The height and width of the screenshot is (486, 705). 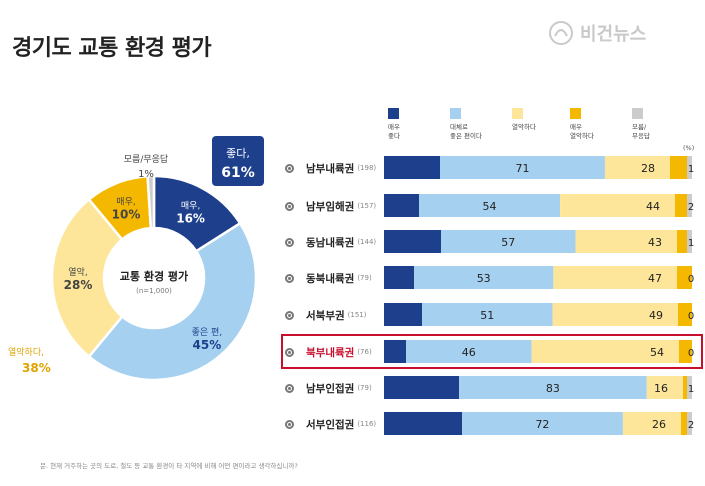 I want to click on bar-label-good: 57, so click(x=508, y=242).